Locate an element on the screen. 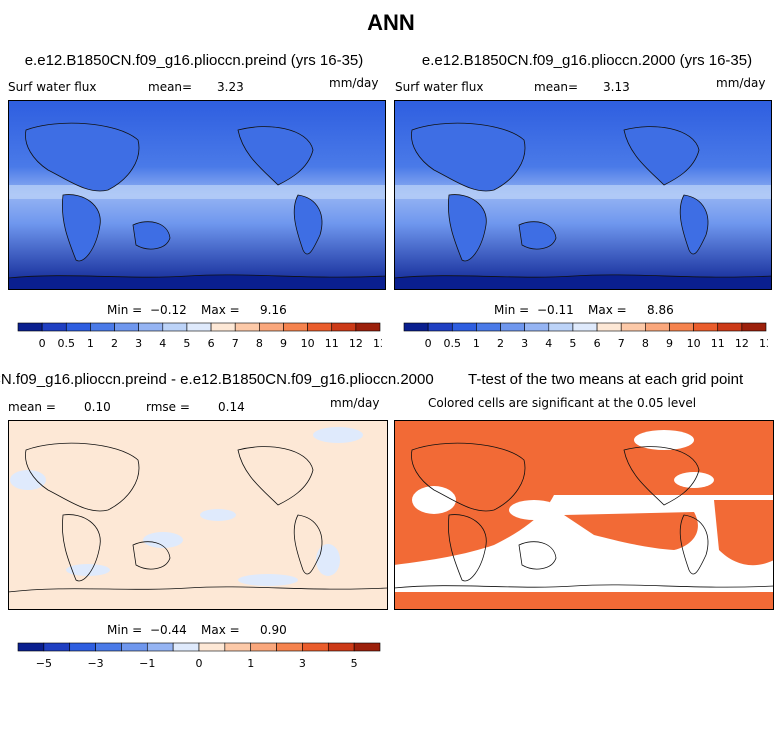 This screenshot has height=733, width=782. panel-1-colorbar: 00.512345678910111213 is located at coordinates (199, 336).